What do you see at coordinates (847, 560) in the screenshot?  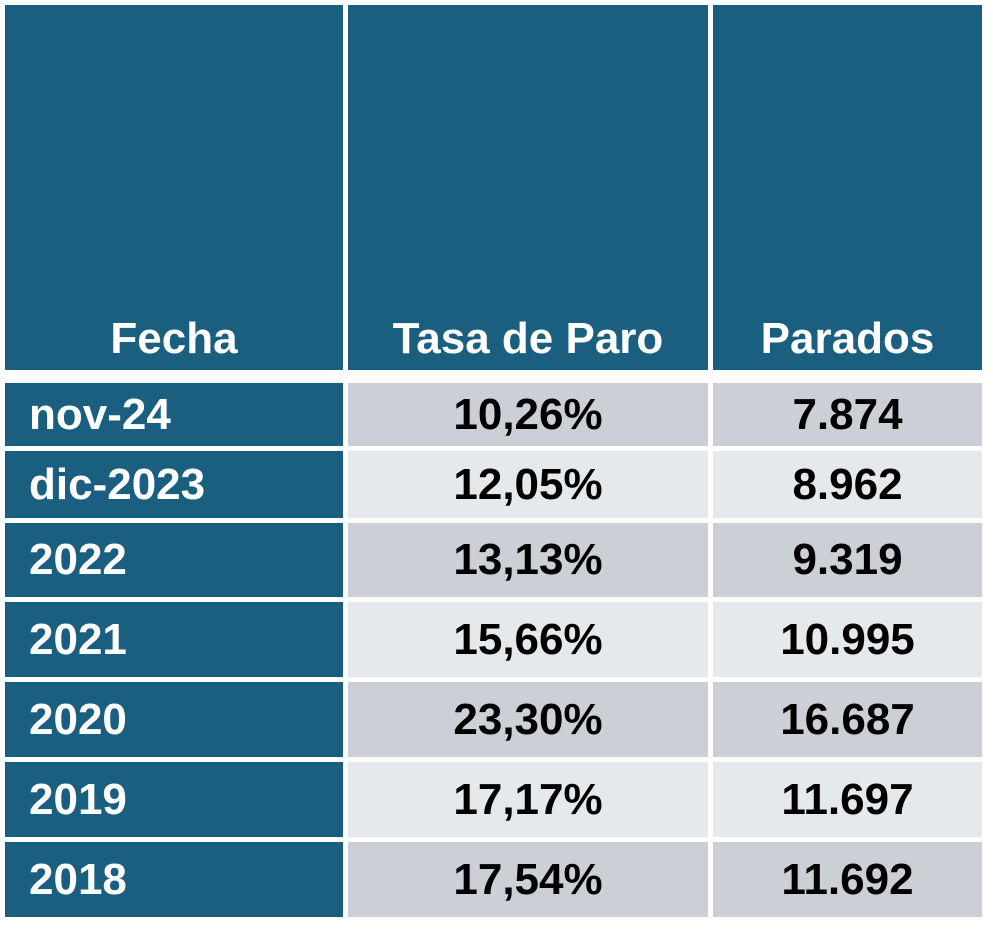 I see `cell-unemployed: 9.319` at bounding box center [847, 560].